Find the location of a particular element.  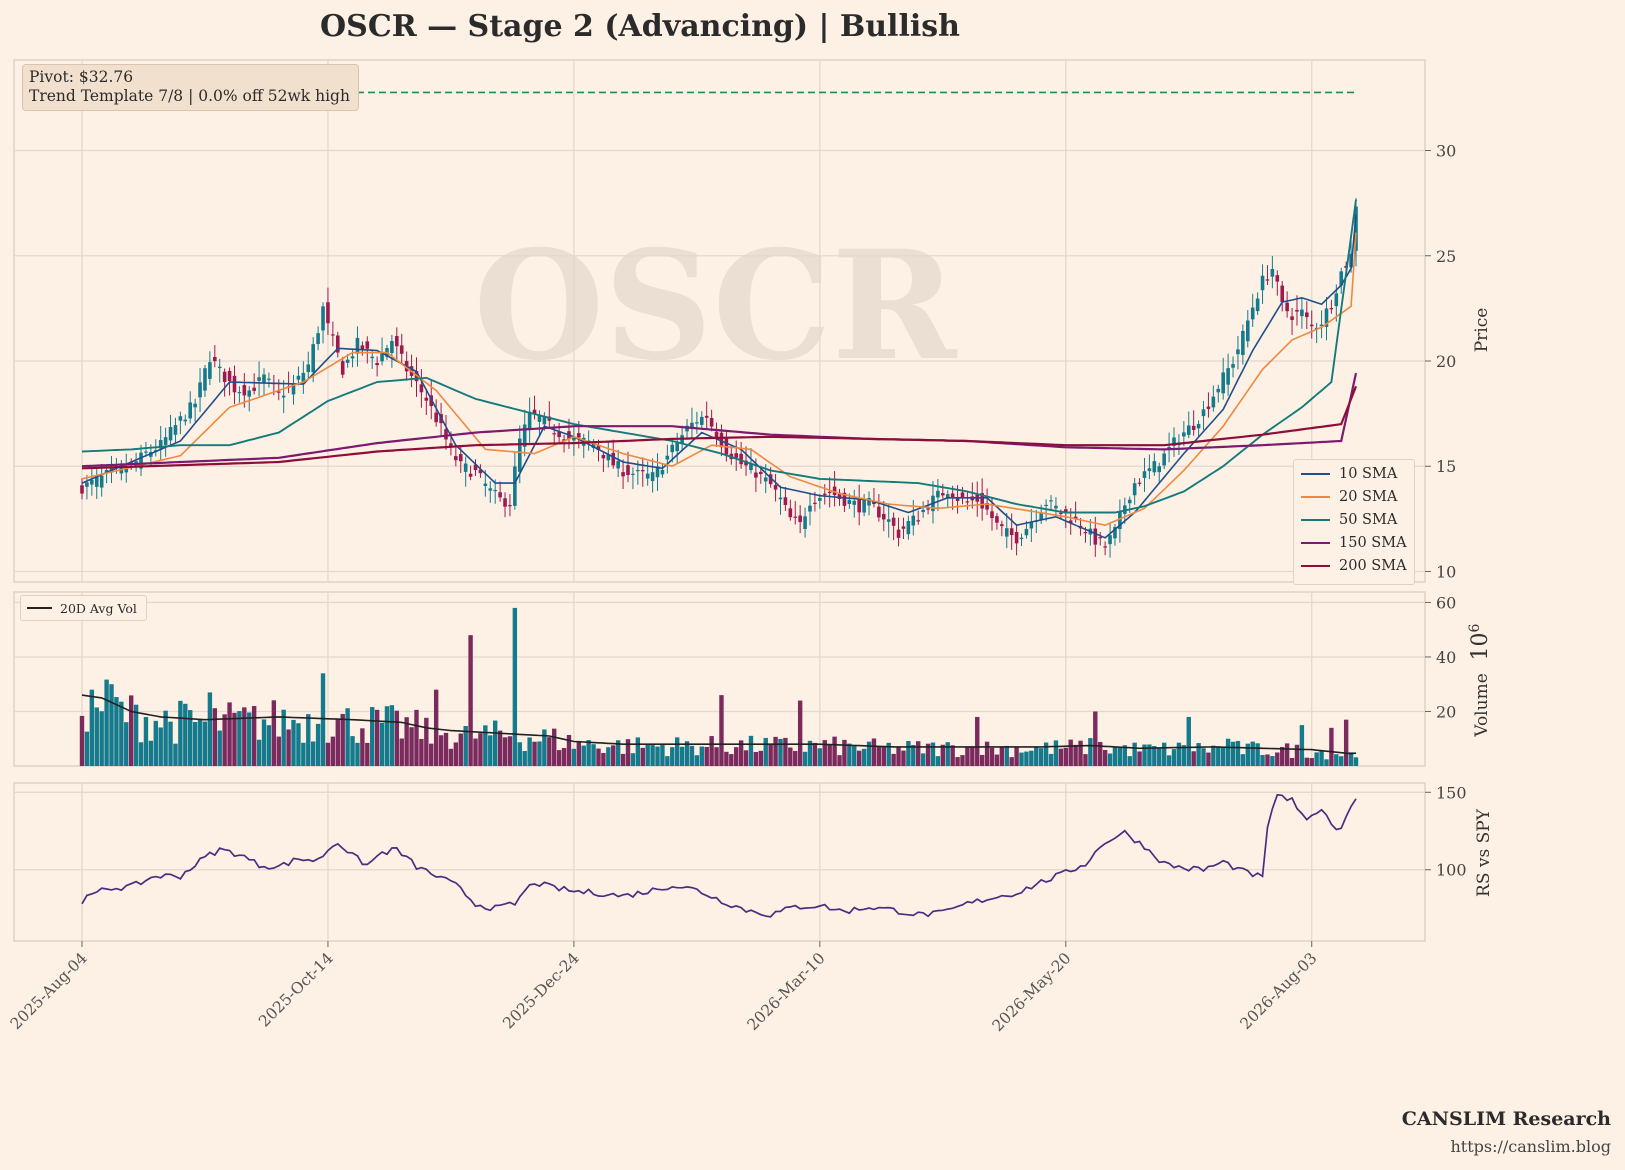

sma-200-line is located at coordinates (719, 427).